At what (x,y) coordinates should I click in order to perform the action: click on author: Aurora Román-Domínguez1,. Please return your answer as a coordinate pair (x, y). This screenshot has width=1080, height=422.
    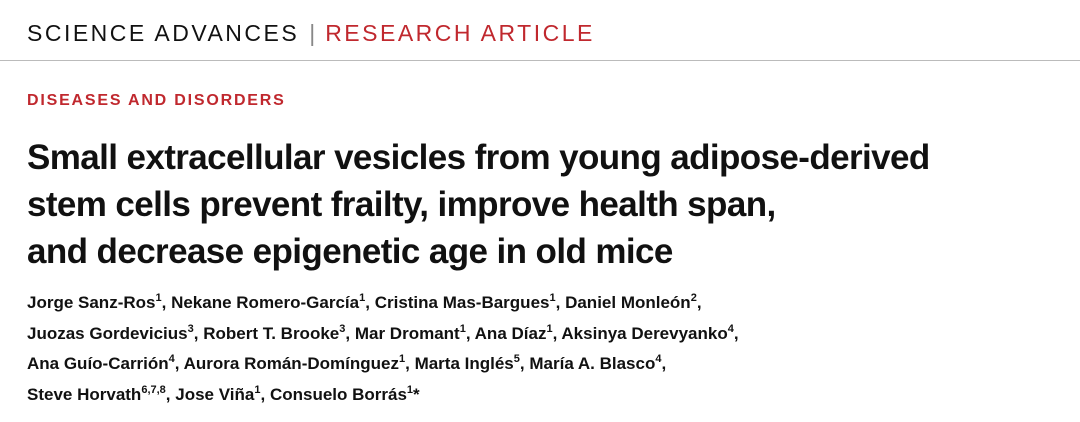
    Looking at the image, I should click on (299, 363).